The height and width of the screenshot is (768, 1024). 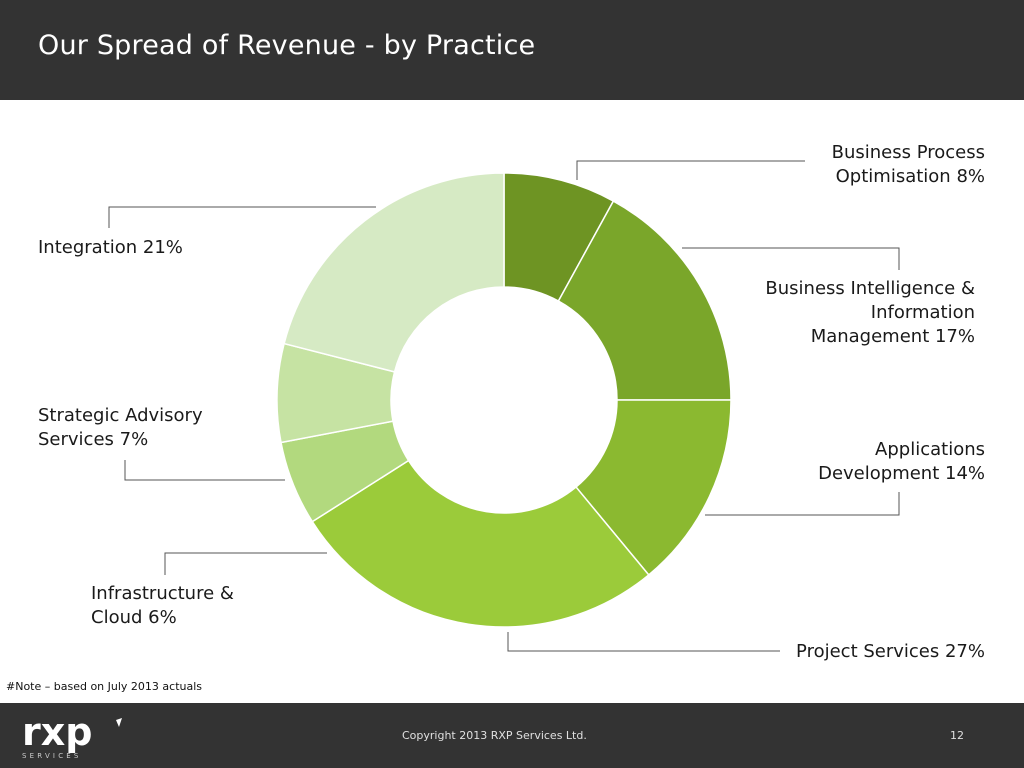 I want to click on svg-text: rxp, so click(x=57, y=733).